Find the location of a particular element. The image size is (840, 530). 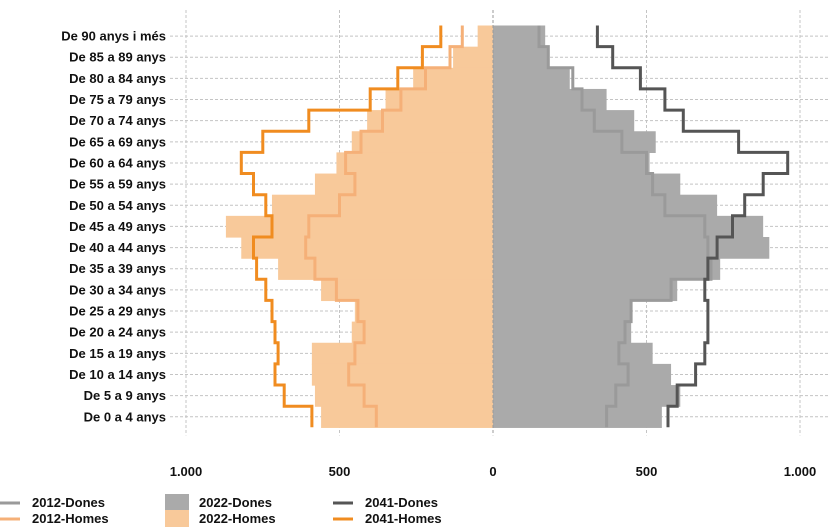

age-group-label: De 15 a 19 anys is located at coordinates (117, 353).